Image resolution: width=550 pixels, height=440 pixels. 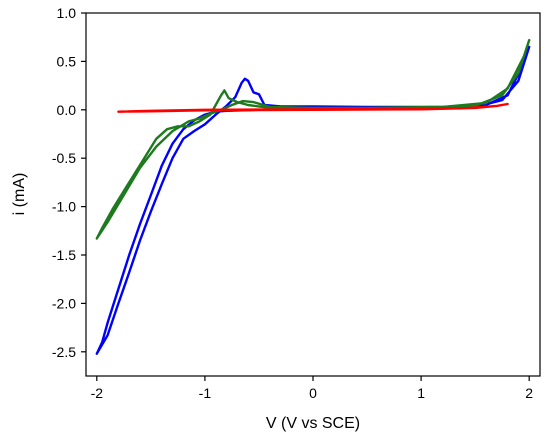 I want to click on x-tick-label: -2, so click(x=97, y=393).